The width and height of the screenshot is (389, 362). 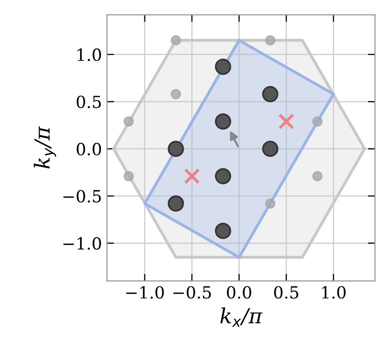 I want to click on y-tick-label: −0.5, so click(x=82, y=196).